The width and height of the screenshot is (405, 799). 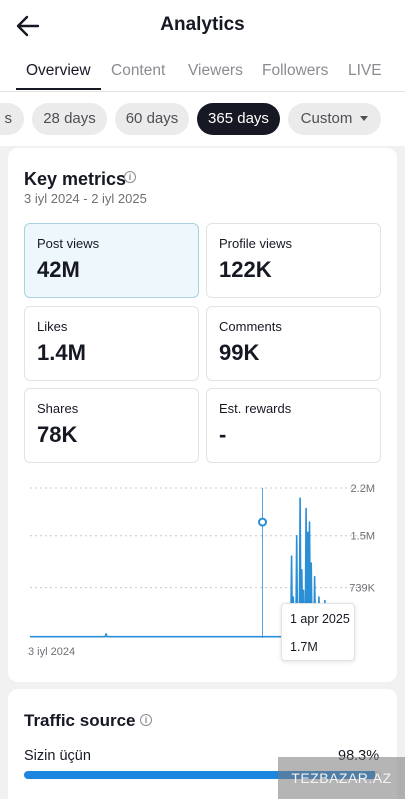 What do you see at coordinates (61, 352) in the screenshot?
I see `metric-value: 1.4M` at bounding box center [61, 352].